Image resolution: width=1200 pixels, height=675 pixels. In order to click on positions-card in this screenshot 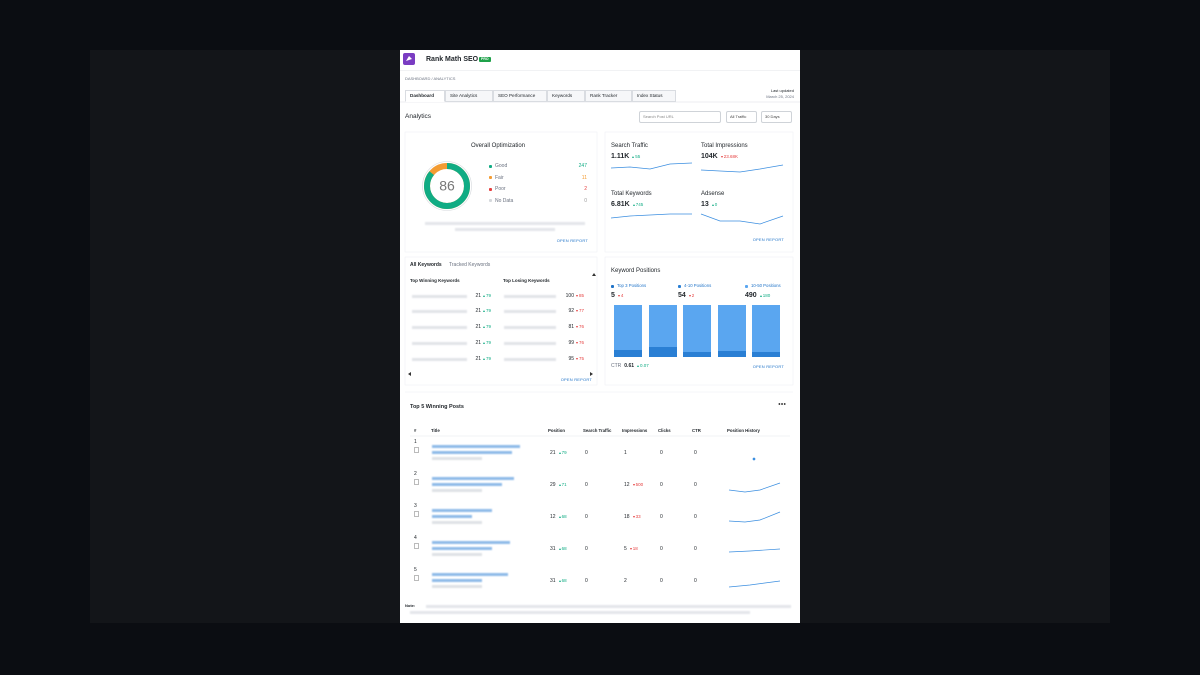, I will do `click(699, 321)`.